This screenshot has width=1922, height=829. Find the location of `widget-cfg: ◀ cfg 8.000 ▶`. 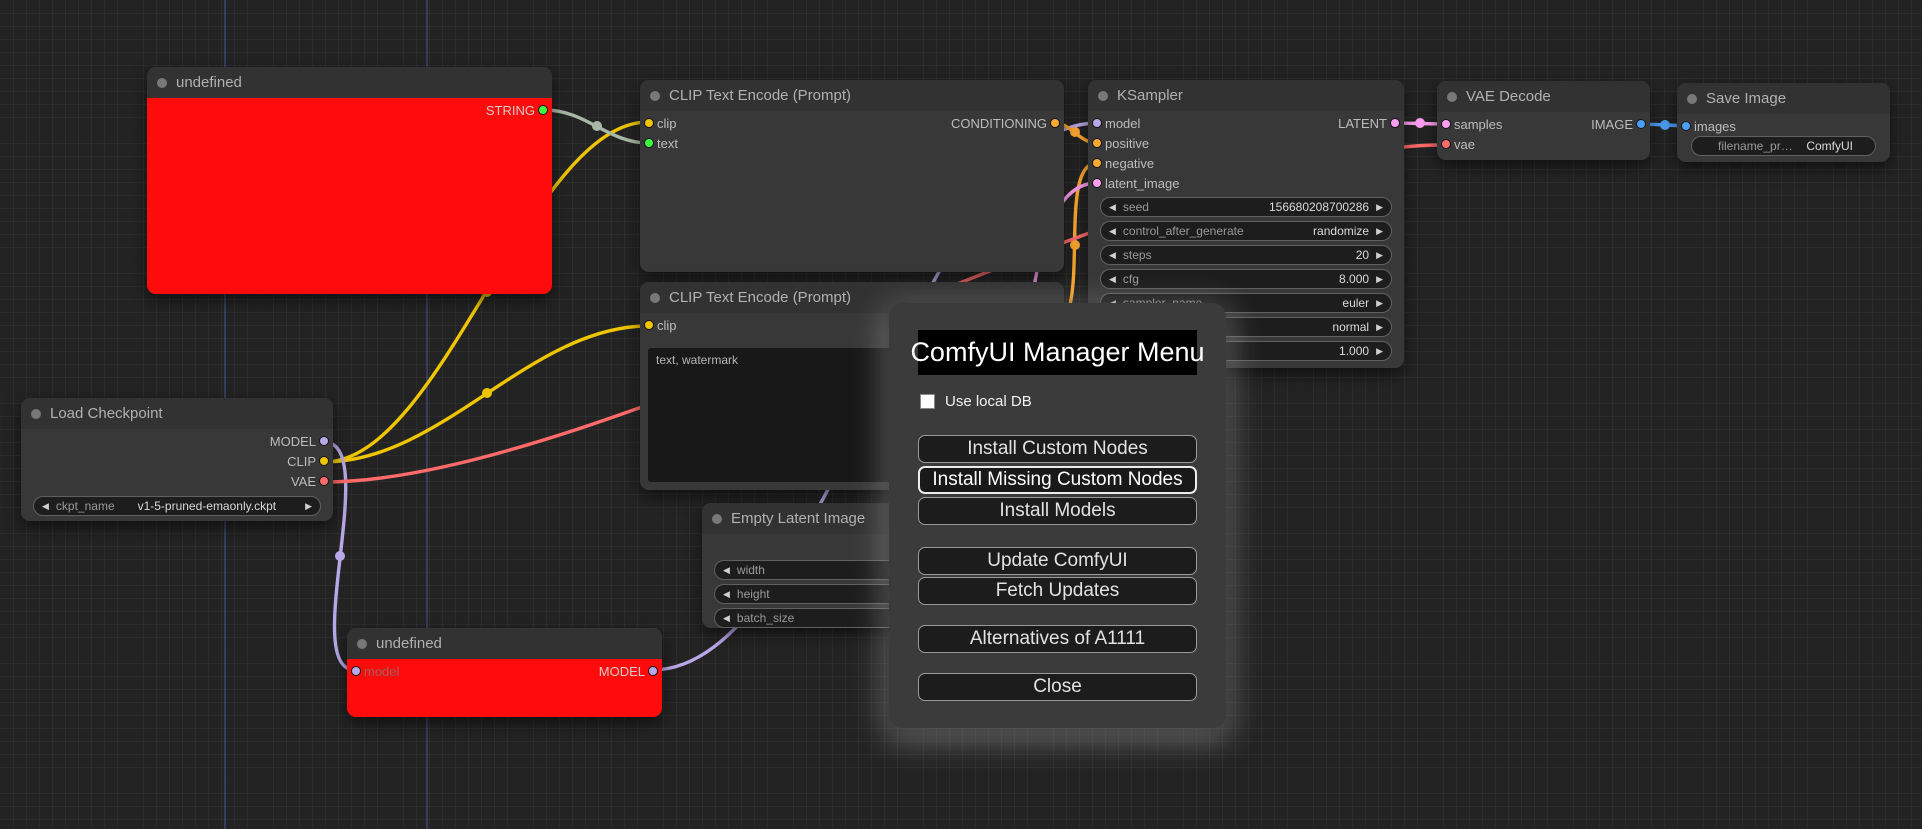

widget-cfg: ◀ cfg 8.000 ▶ is located at coordinates (1246, 279).